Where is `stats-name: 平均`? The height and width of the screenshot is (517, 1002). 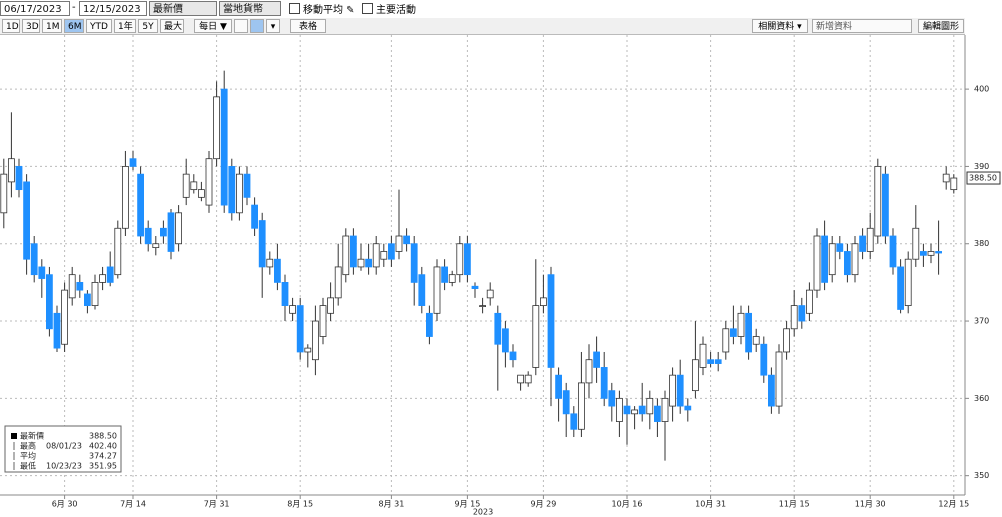 stats-name: 平均 is located at coordinates (28, 456).